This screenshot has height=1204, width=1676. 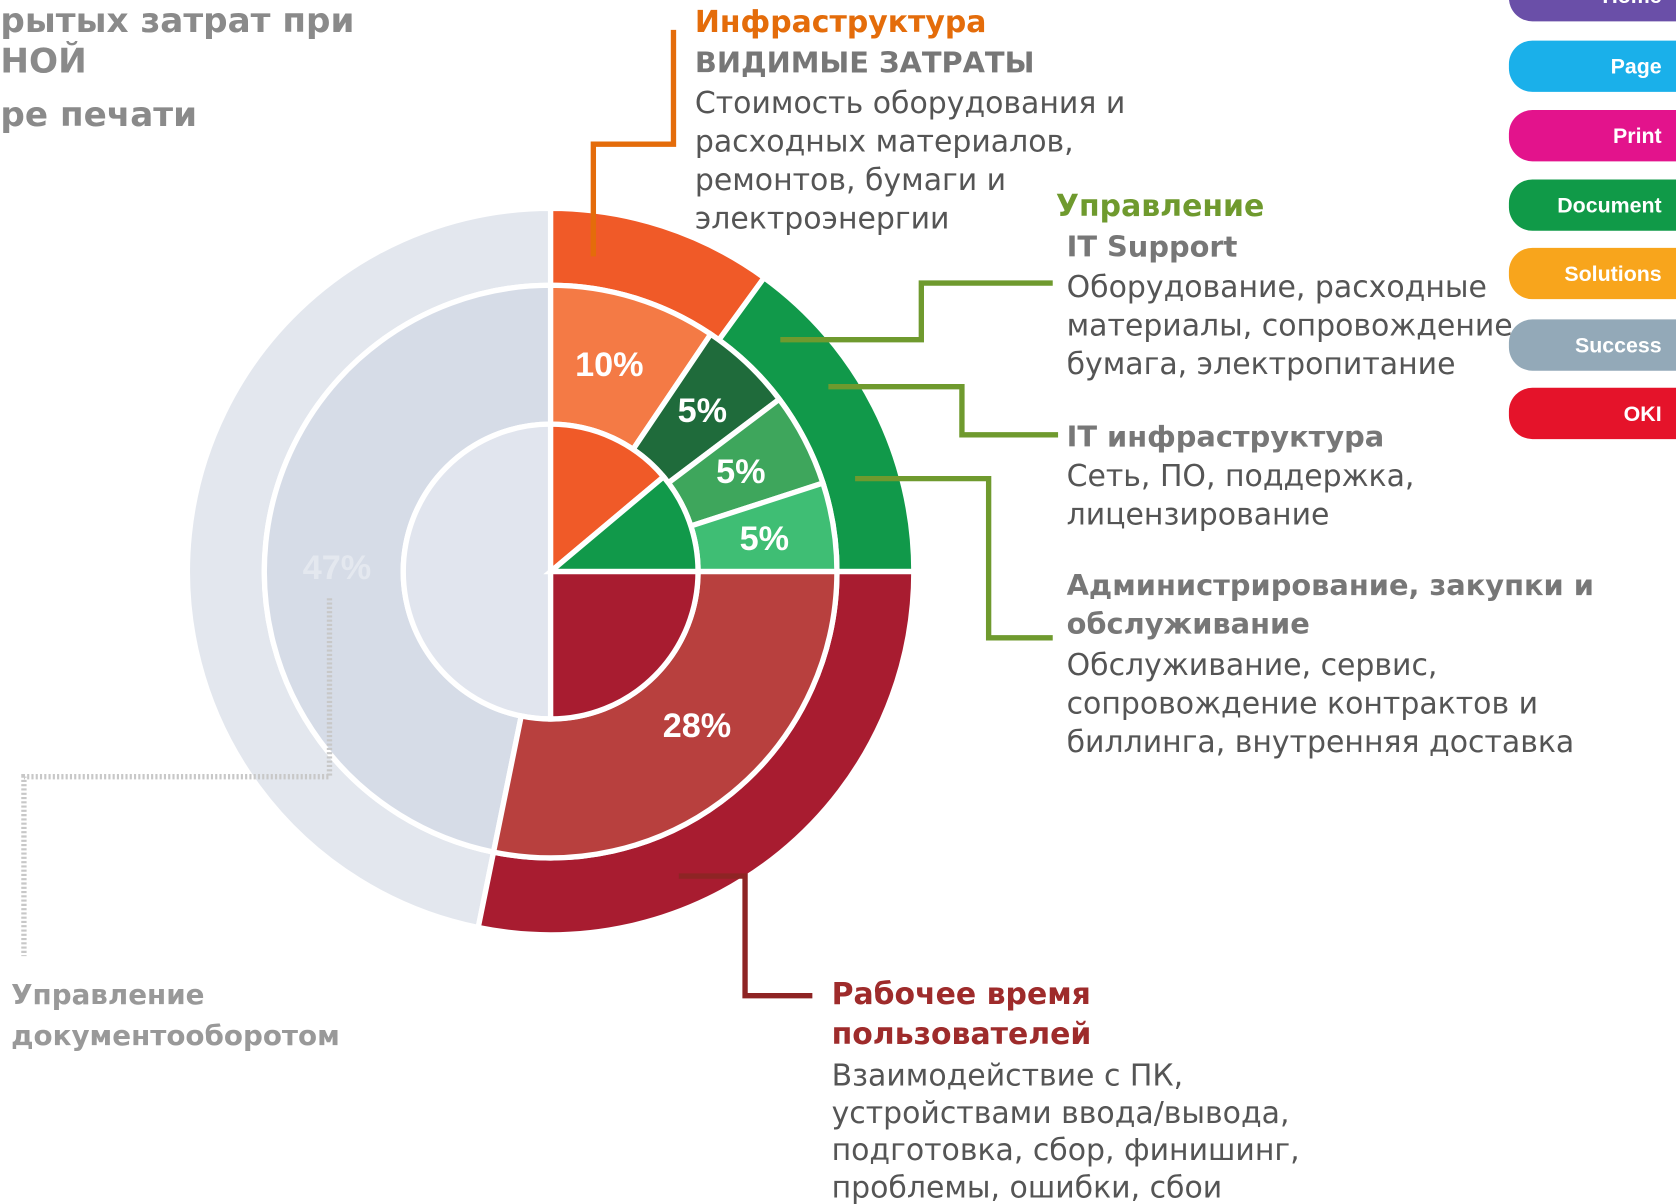 I want to click on nav-button: Page, so click(x=1592, y=66).